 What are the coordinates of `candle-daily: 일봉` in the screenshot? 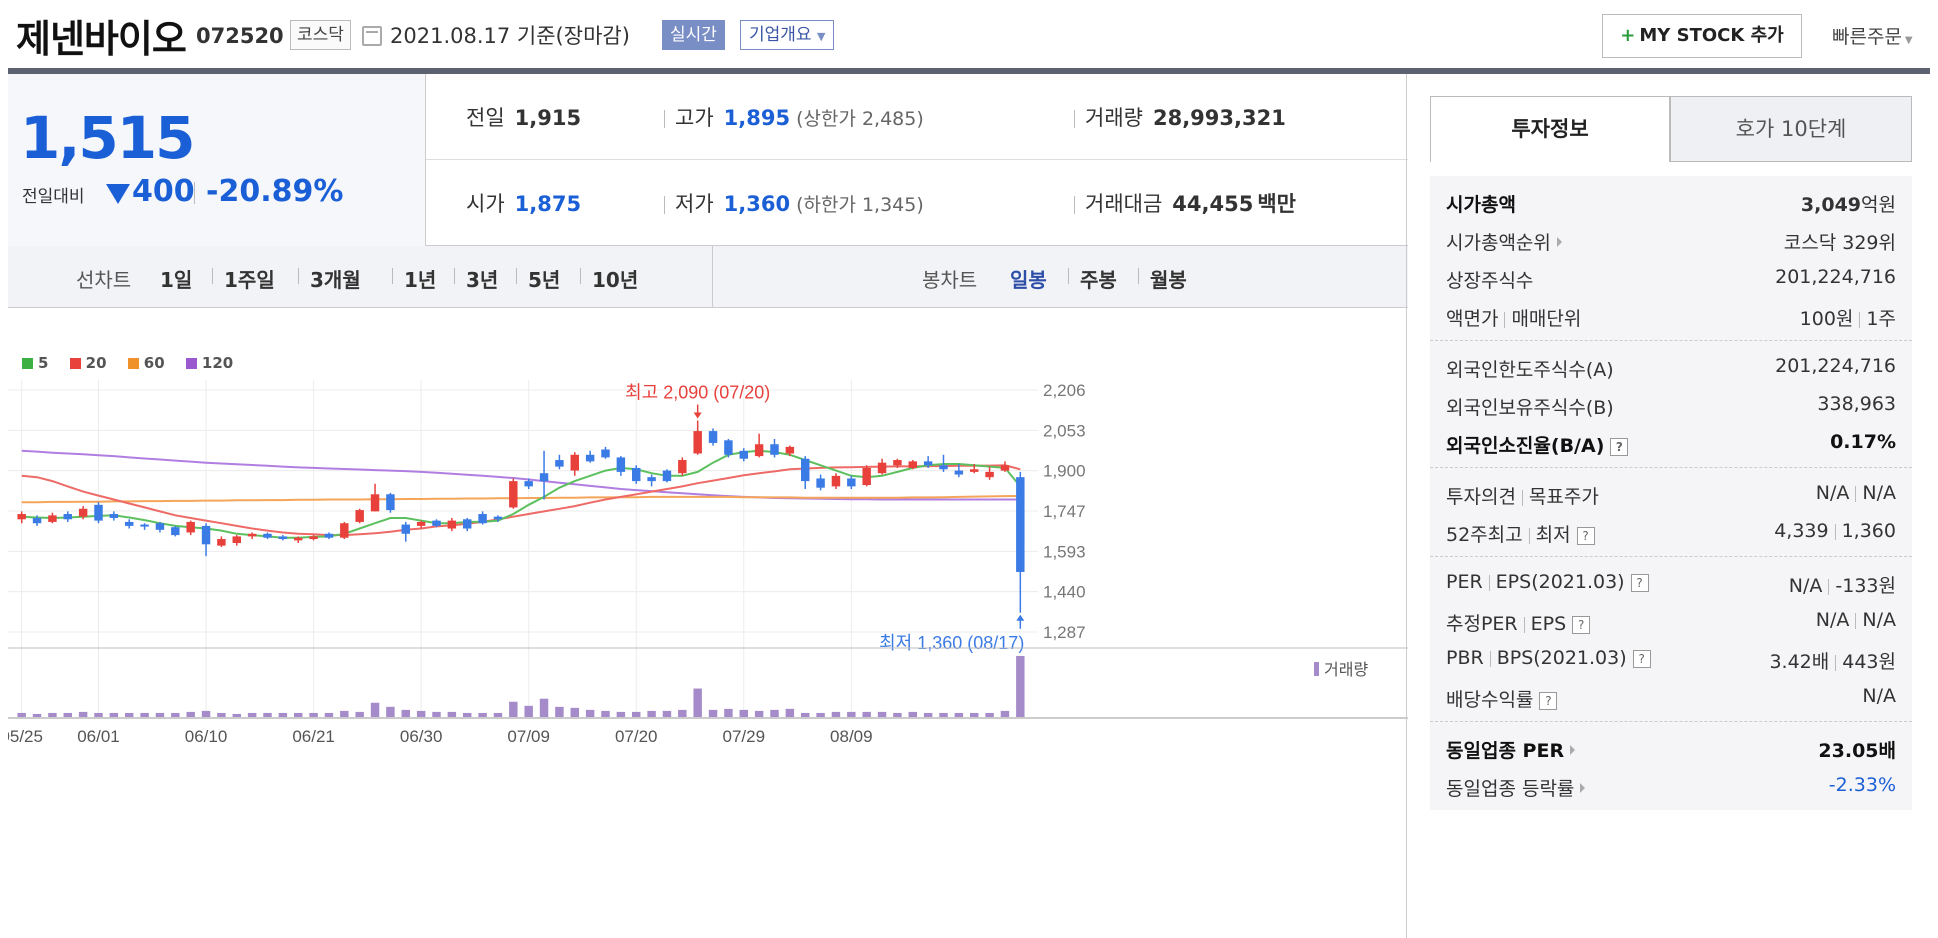 It's located at (1028, 280).